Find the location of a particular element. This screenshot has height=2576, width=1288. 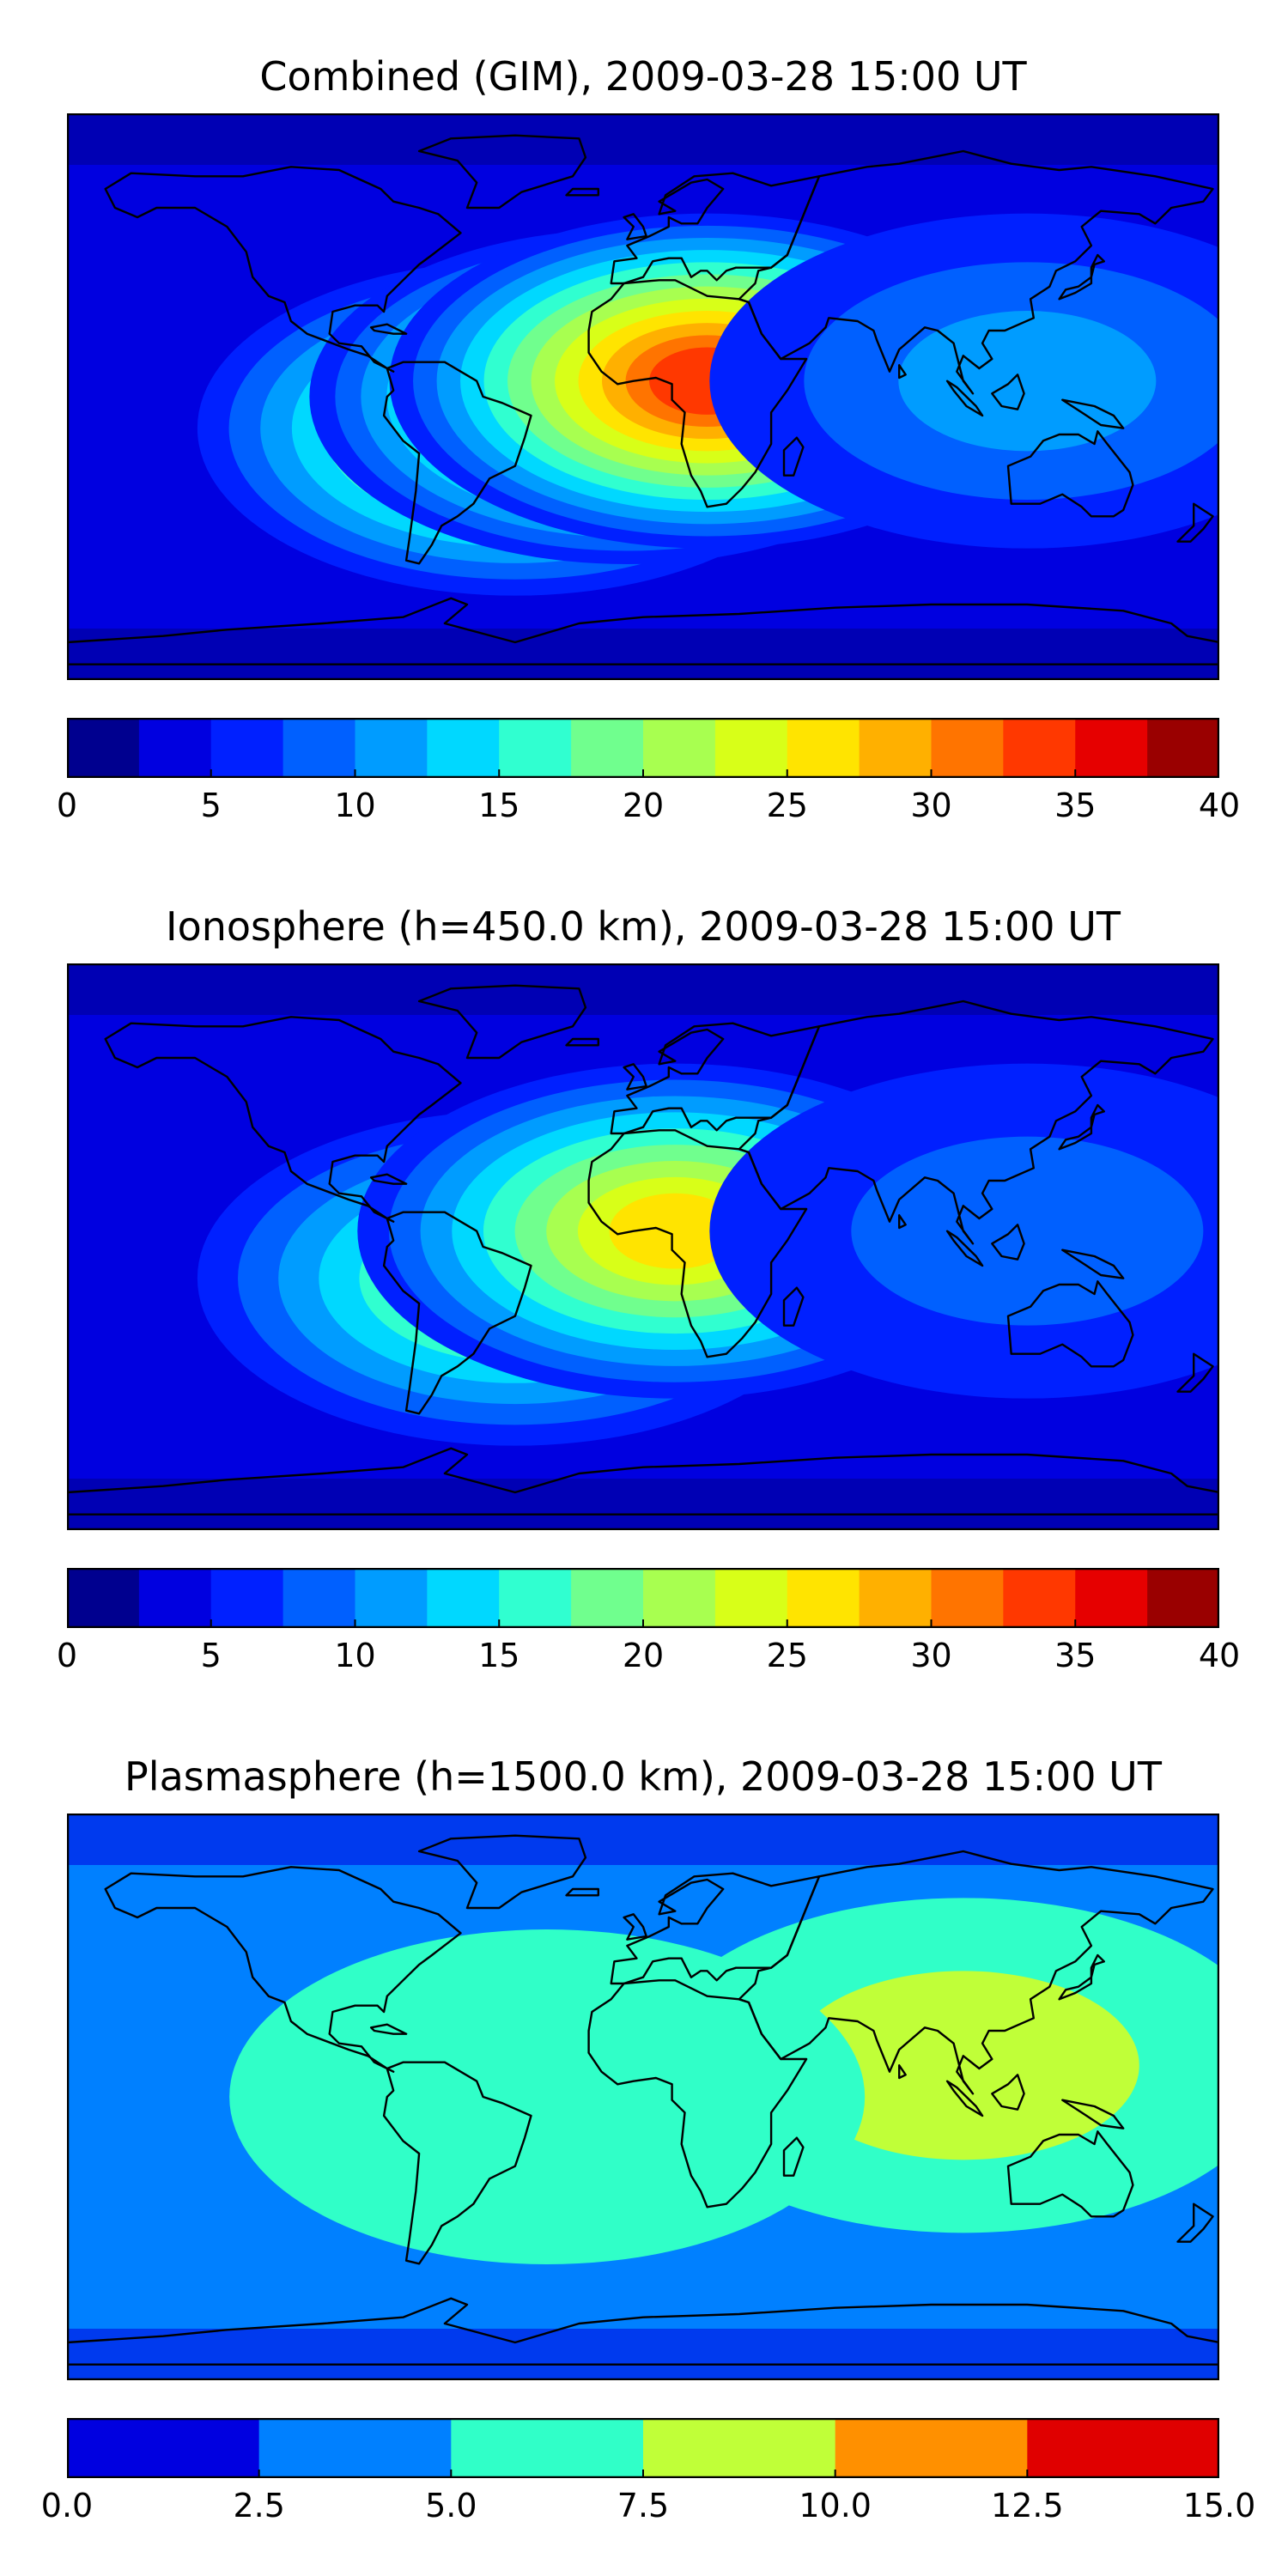

sumatra-coastline is located at coordinates (965, 399).